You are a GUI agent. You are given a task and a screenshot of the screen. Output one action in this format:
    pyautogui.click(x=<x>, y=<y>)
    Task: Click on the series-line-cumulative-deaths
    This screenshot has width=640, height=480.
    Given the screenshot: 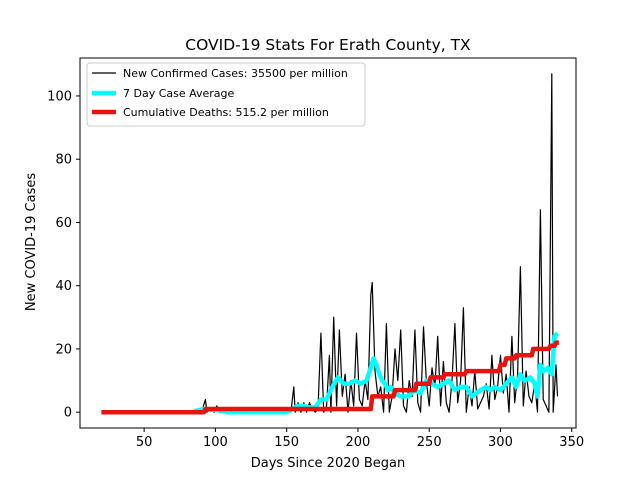 What is the action you would take?
    pyautogui.click(x=330, y=377)
    